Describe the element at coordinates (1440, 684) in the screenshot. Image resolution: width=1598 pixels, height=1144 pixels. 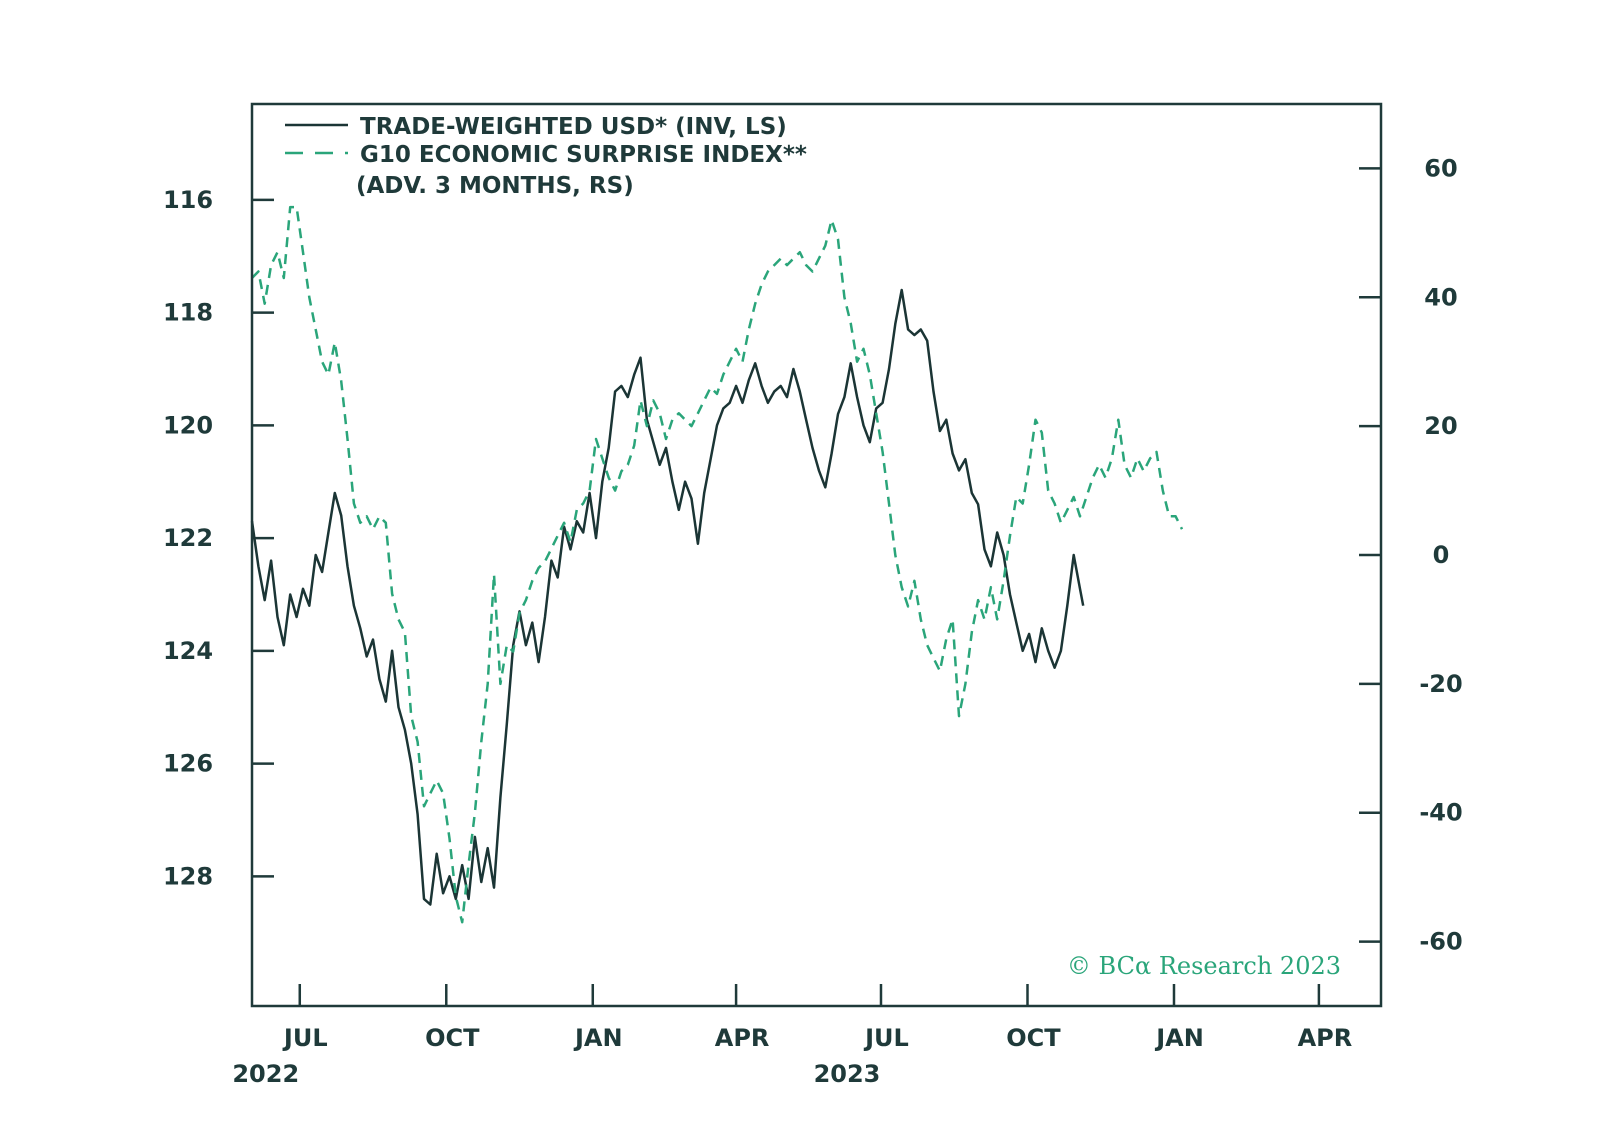
I see `right-axis-tick-label: -20` at that location.